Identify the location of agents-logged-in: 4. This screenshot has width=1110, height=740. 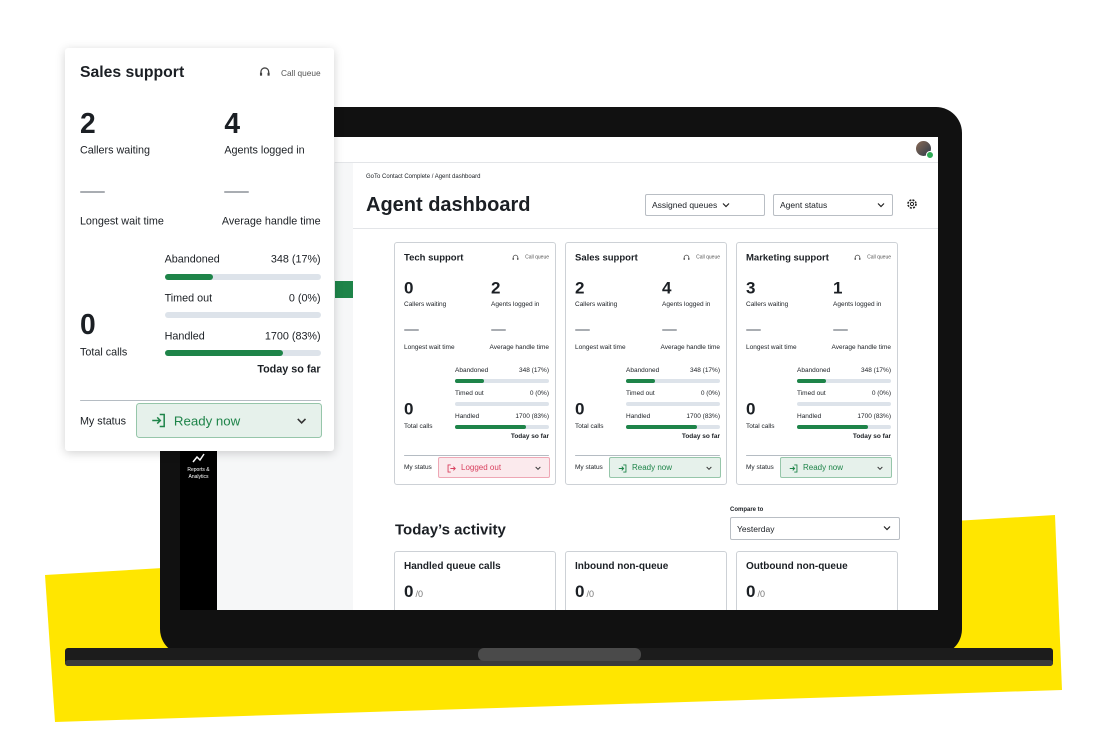
(232, 122).